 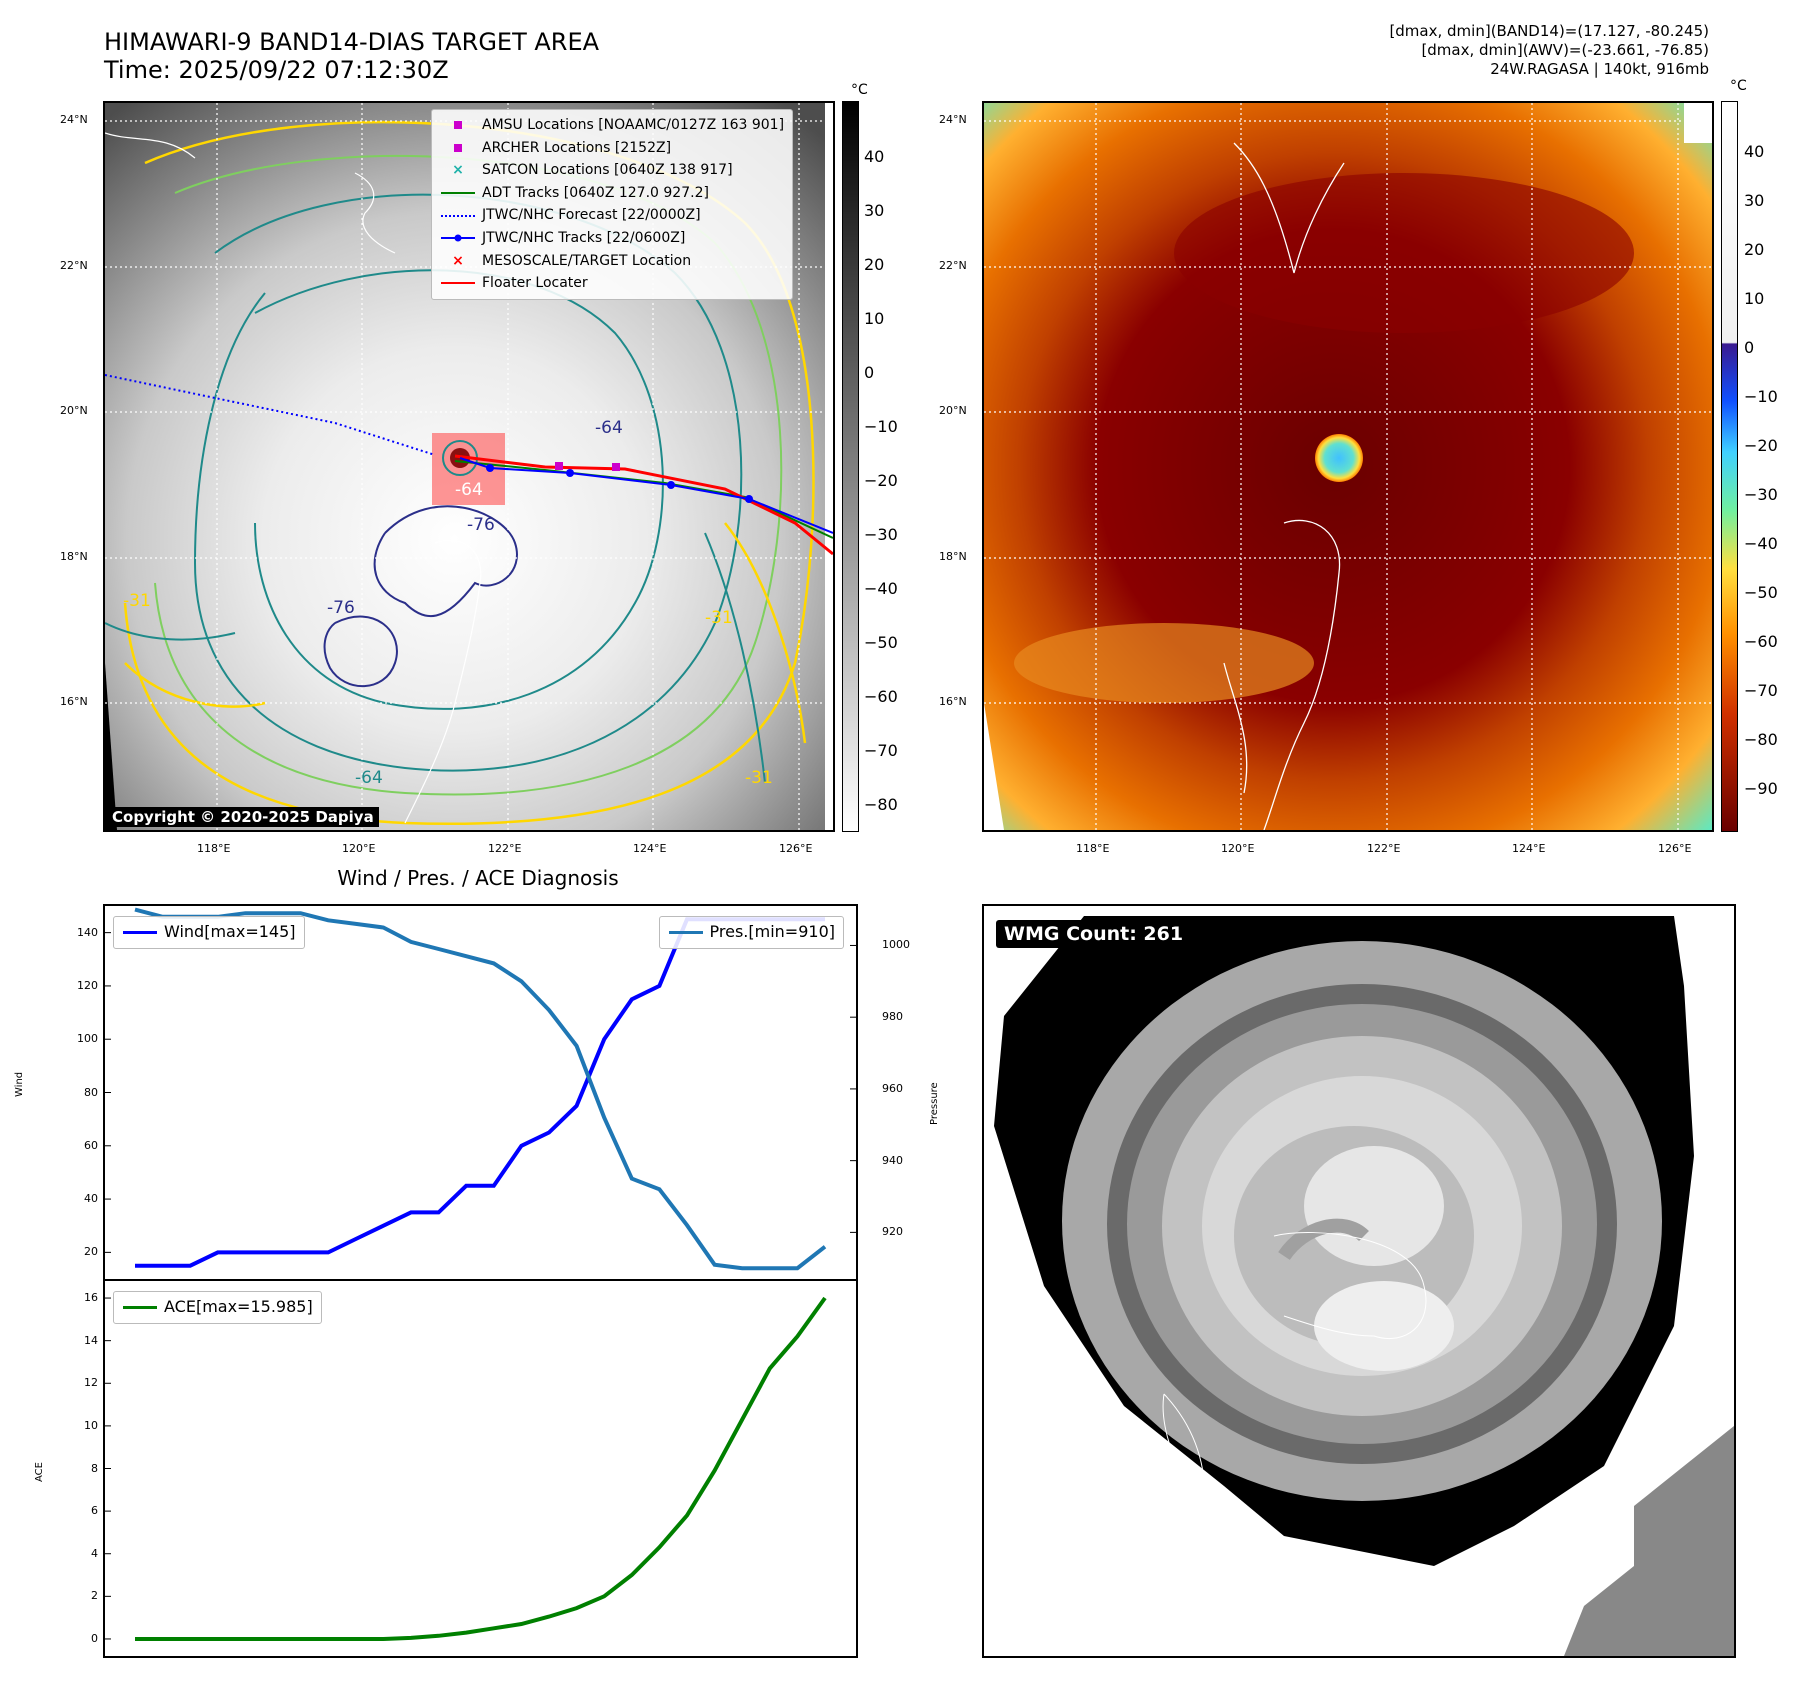 What do you see at coordinates (87, 932) in the screenshot?
I see `wind-tick-label: 140` at bounding box center [87, 932].